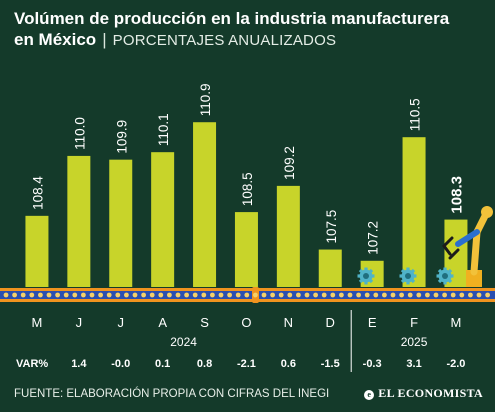 Image resolution: width=495 pixels, height=412 pixels. I want to click on var-value: 0.8, so click(204, 364).